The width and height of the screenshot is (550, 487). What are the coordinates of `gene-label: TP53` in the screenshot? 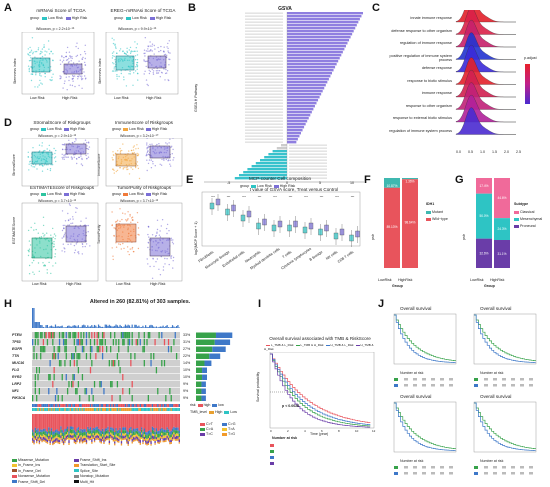 It's located at (16, 342).